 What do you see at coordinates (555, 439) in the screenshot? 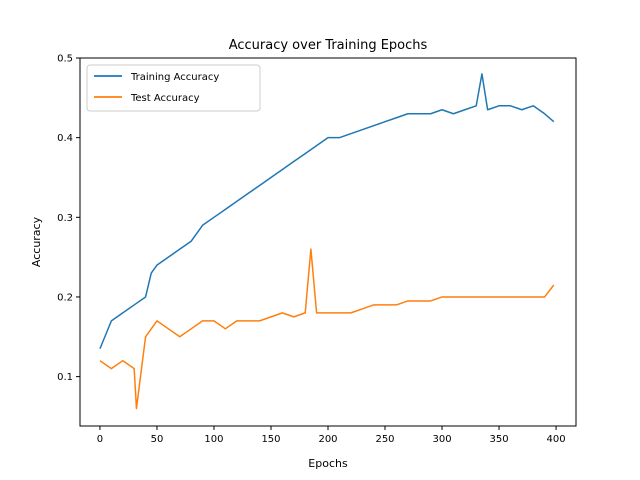
I see `x-tick-label: 400` at bounding box center [555, 439].